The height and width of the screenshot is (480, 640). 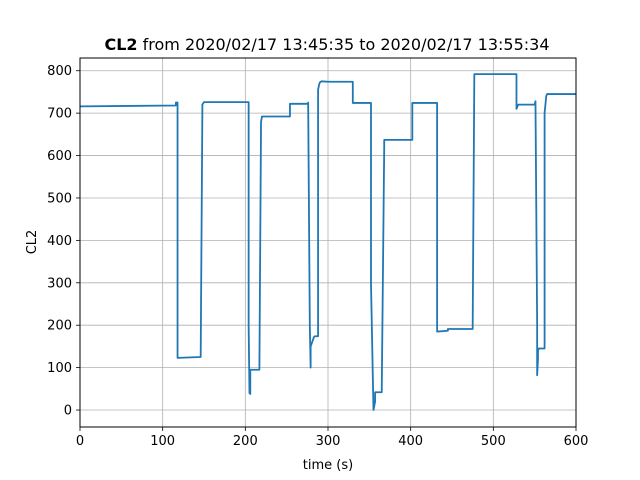 What do you see at coordinates (59, 241) in the screenshot?
I see `y-tick-label: 400` at bounding box center [59, 241].